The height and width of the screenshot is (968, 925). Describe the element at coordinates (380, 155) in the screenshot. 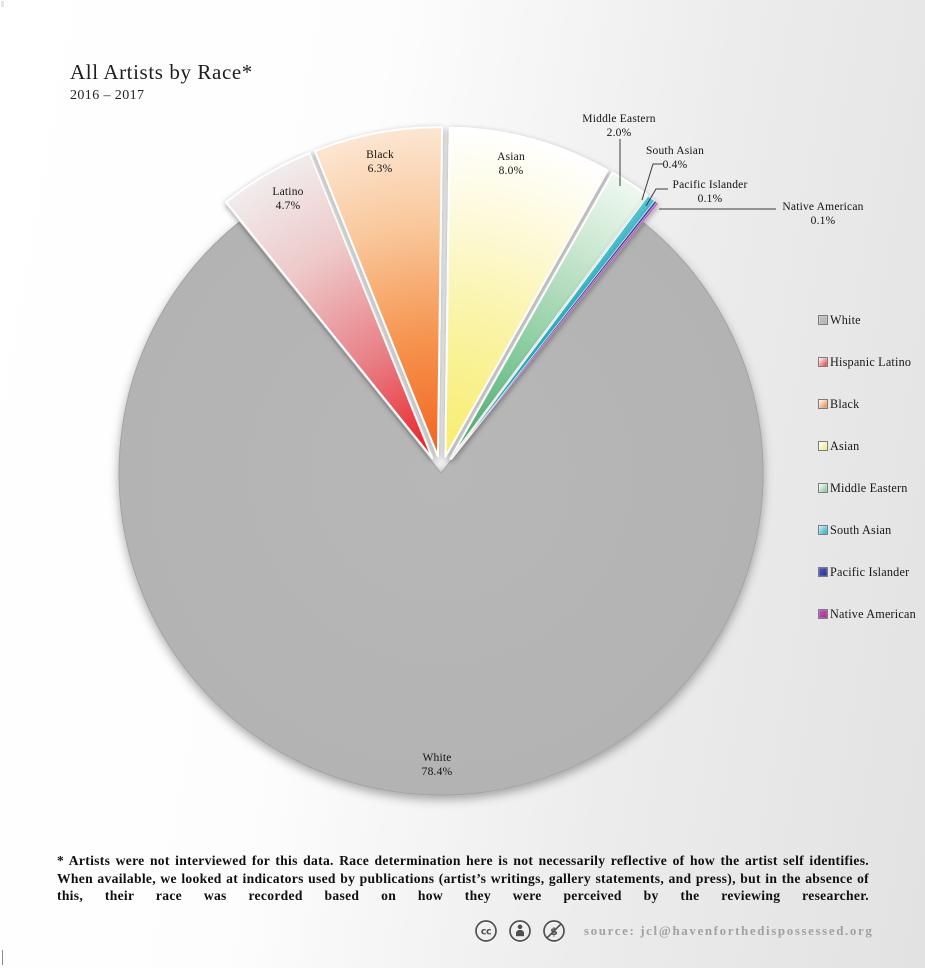

I see `slice-label-name: Black` at that location.